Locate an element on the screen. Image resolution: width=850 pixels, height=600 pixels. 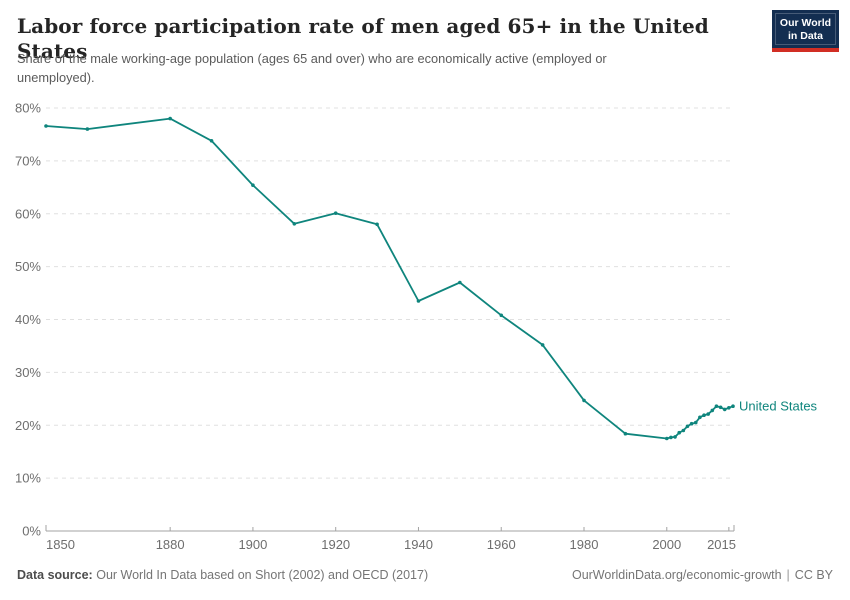
logo-text-line1: Our World is located at coordinates (805, 23).